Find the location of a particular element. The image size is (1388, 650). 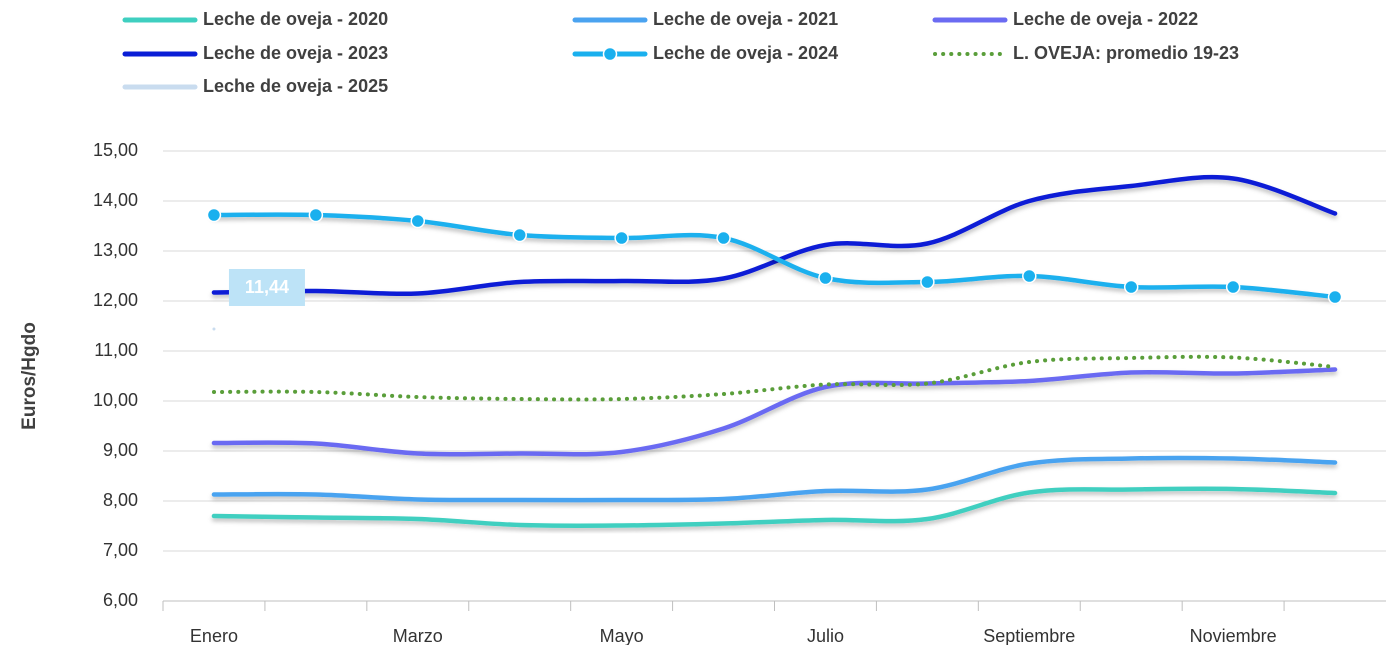

y-tick-label: 9,00 is located at coordinates (120, 450).